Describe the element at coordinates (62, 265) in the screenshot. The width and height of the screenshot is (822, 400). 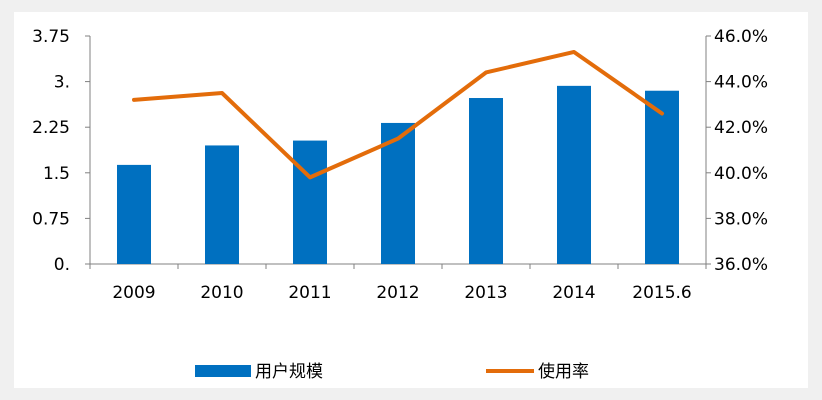
I see `left-tick-label: 0.` at that location.